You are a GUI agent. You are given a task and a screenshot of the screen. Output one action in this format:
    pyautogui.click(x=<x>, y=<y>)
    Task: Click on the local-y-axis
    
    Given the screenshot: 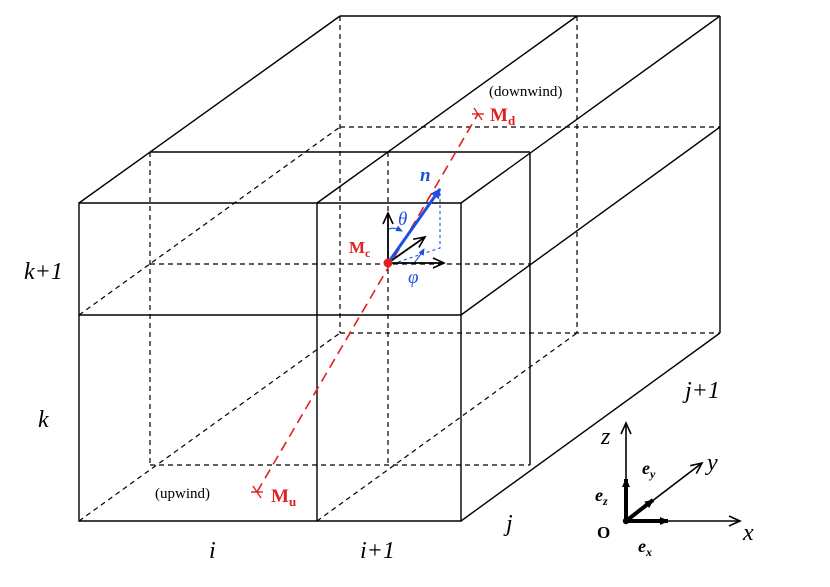 What is the action you would take?
    pyautogui.click(x=407, y=249)
    